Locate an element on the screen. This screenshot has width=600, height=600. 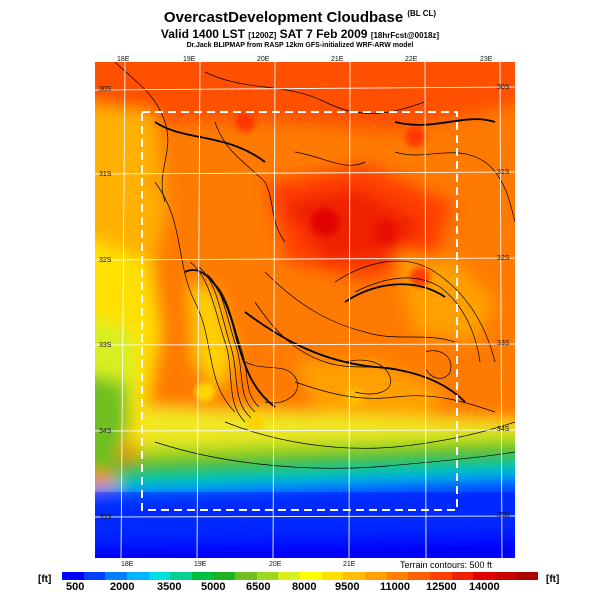
lon-label-bottom: 21E is located at coordinates (349, 564).